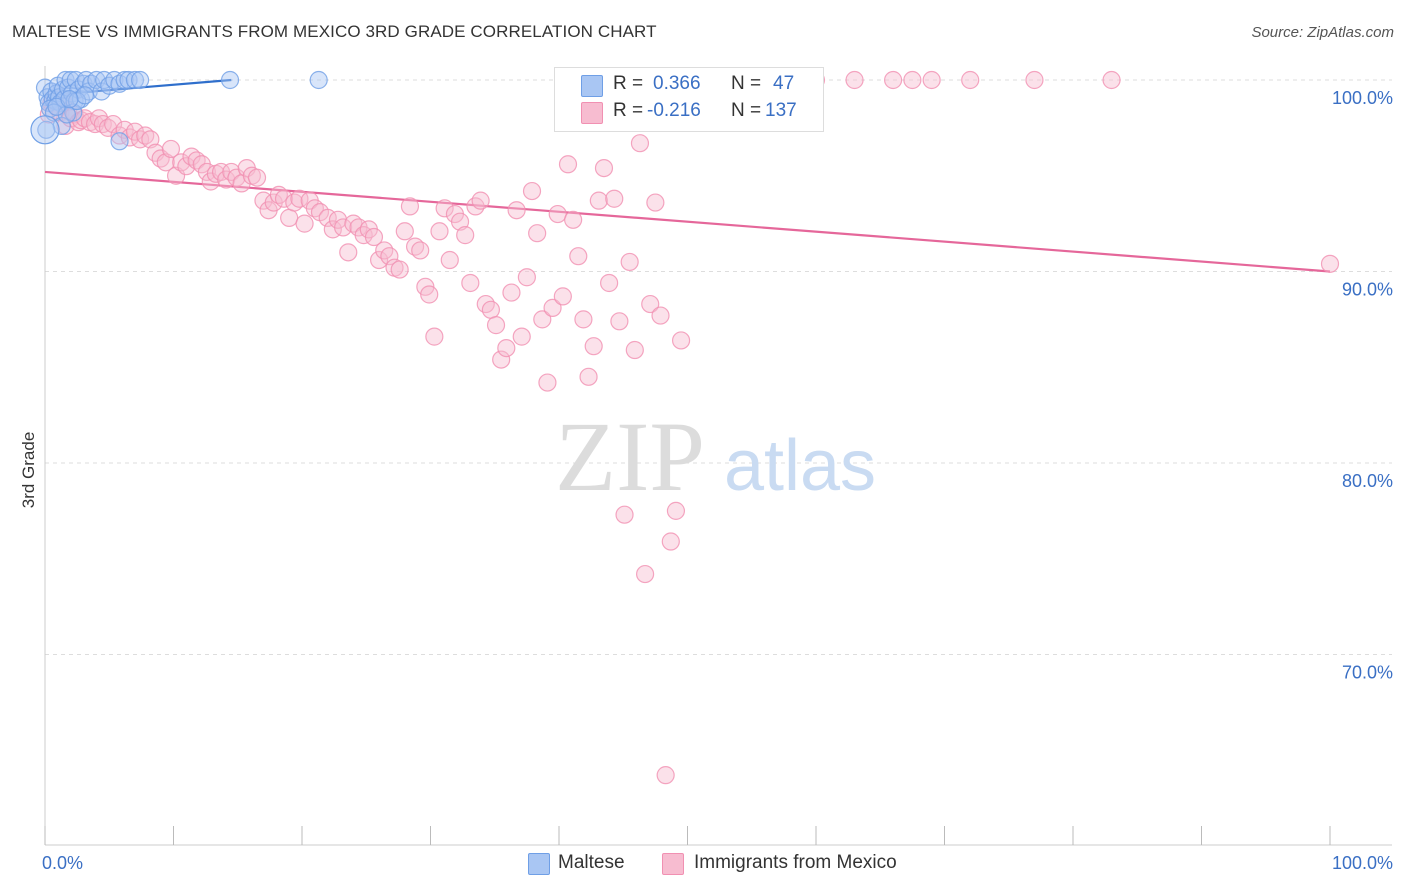  I want to click on legend-swatch-maltese, so click(592, 86).